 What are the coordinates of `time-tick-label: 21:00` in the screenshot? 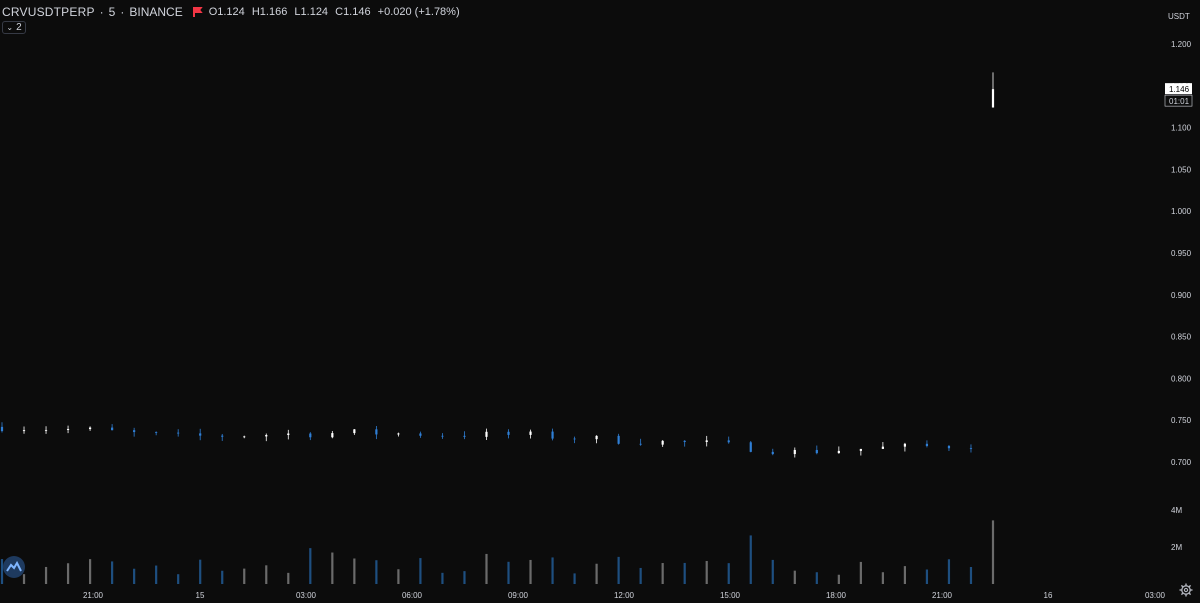 It's located at (93, 595).